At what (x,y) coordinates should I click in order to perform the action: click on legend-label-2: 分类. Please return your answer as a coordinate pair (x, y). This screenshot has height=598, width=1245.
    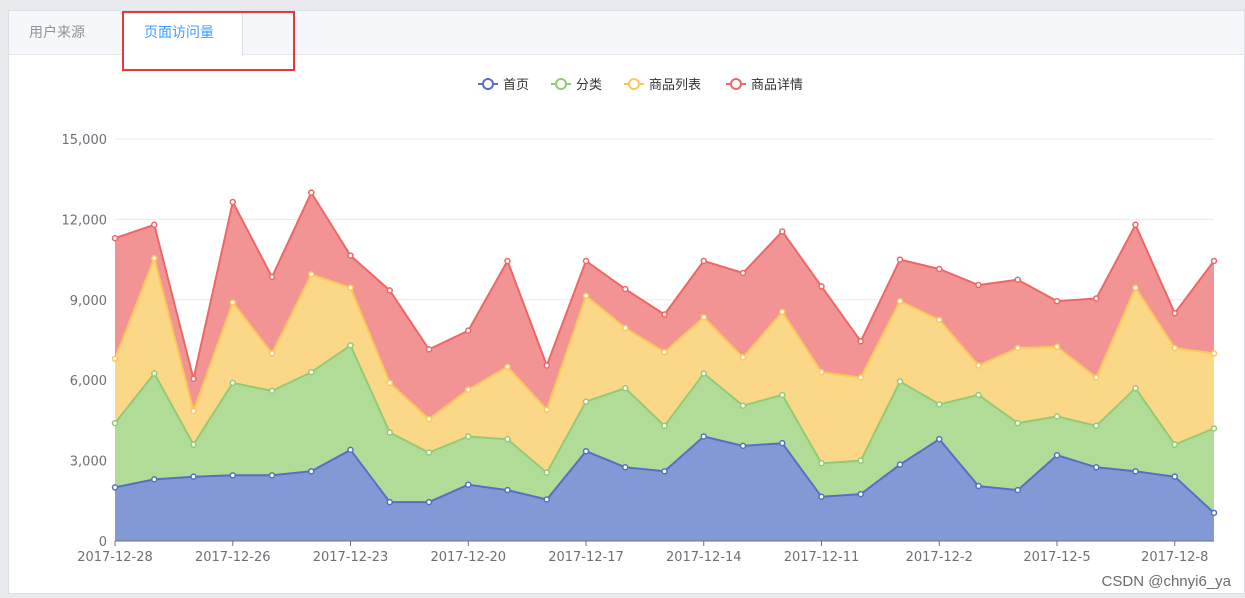
    Looking at the image, I should click on (589, 85).